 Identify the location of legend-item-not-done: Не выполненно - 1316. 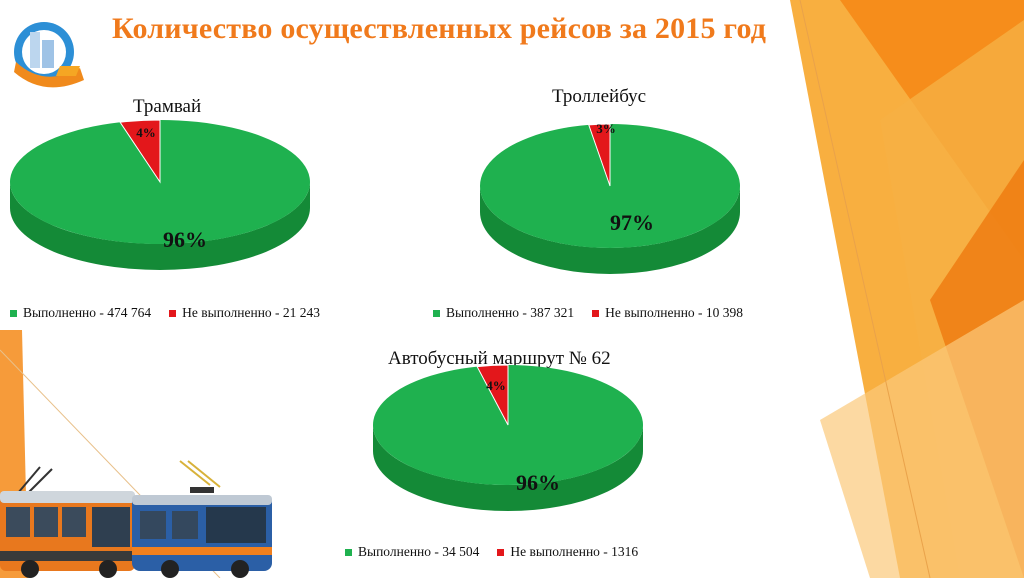
(567, 552).